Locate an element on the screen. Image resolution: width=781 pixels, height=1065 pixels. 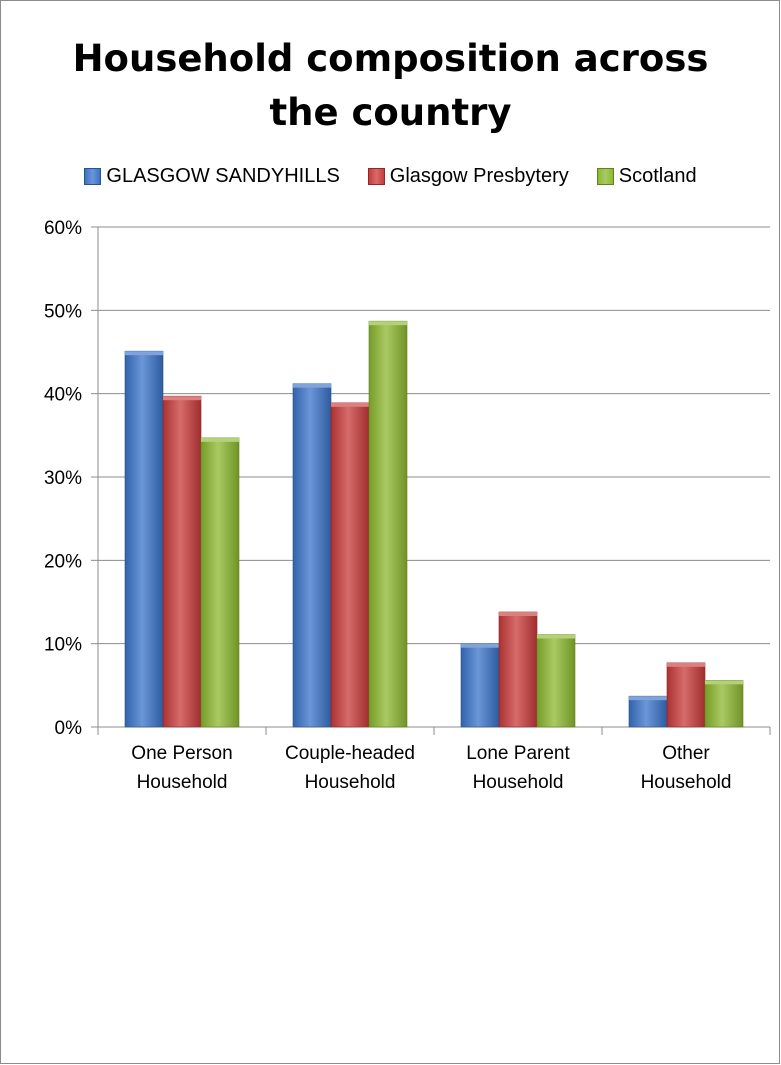
x-category-label: Lone Parent is located at coordinates (518, 753).